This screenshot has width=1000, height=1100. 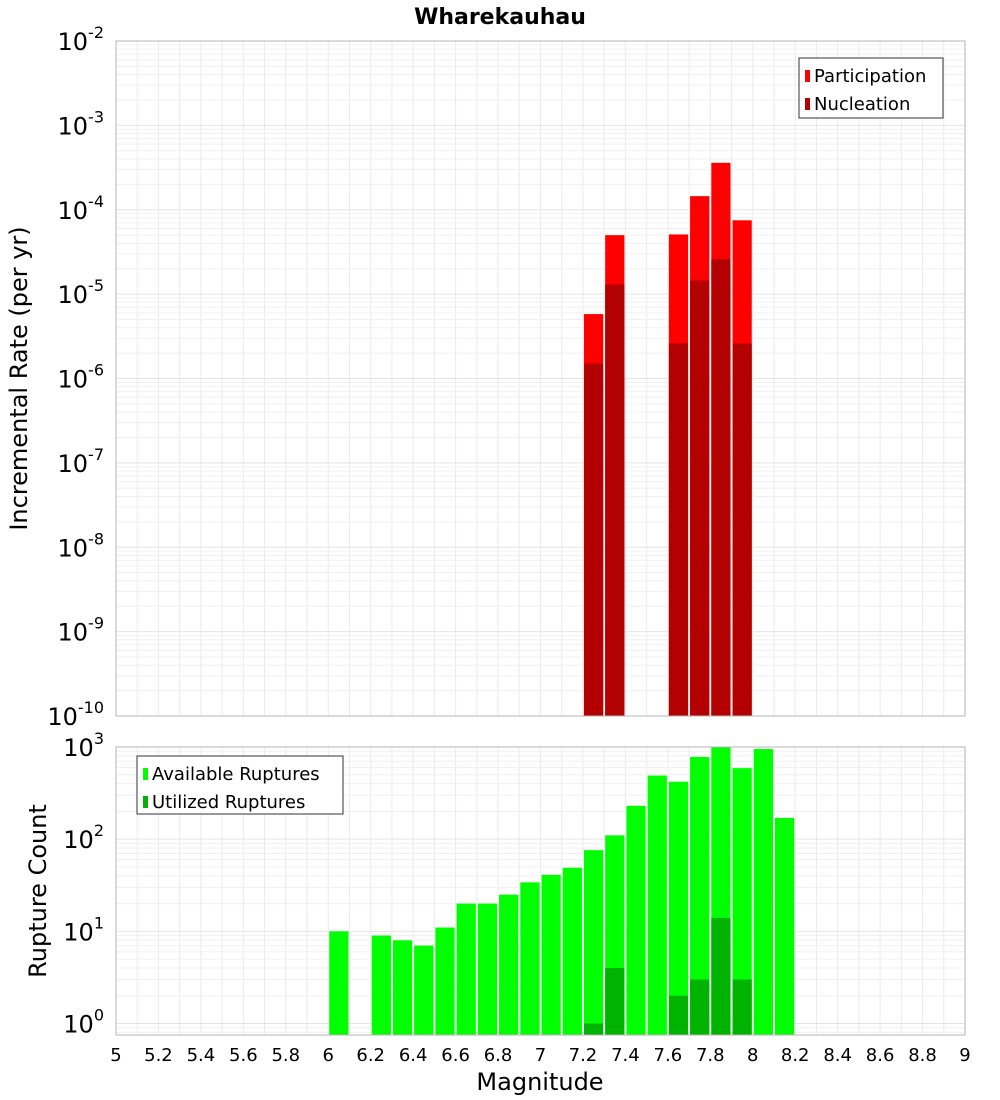 I want to click on y-axis-label-rate: Incremental Rate (per yr), so click(x=19, y=378).